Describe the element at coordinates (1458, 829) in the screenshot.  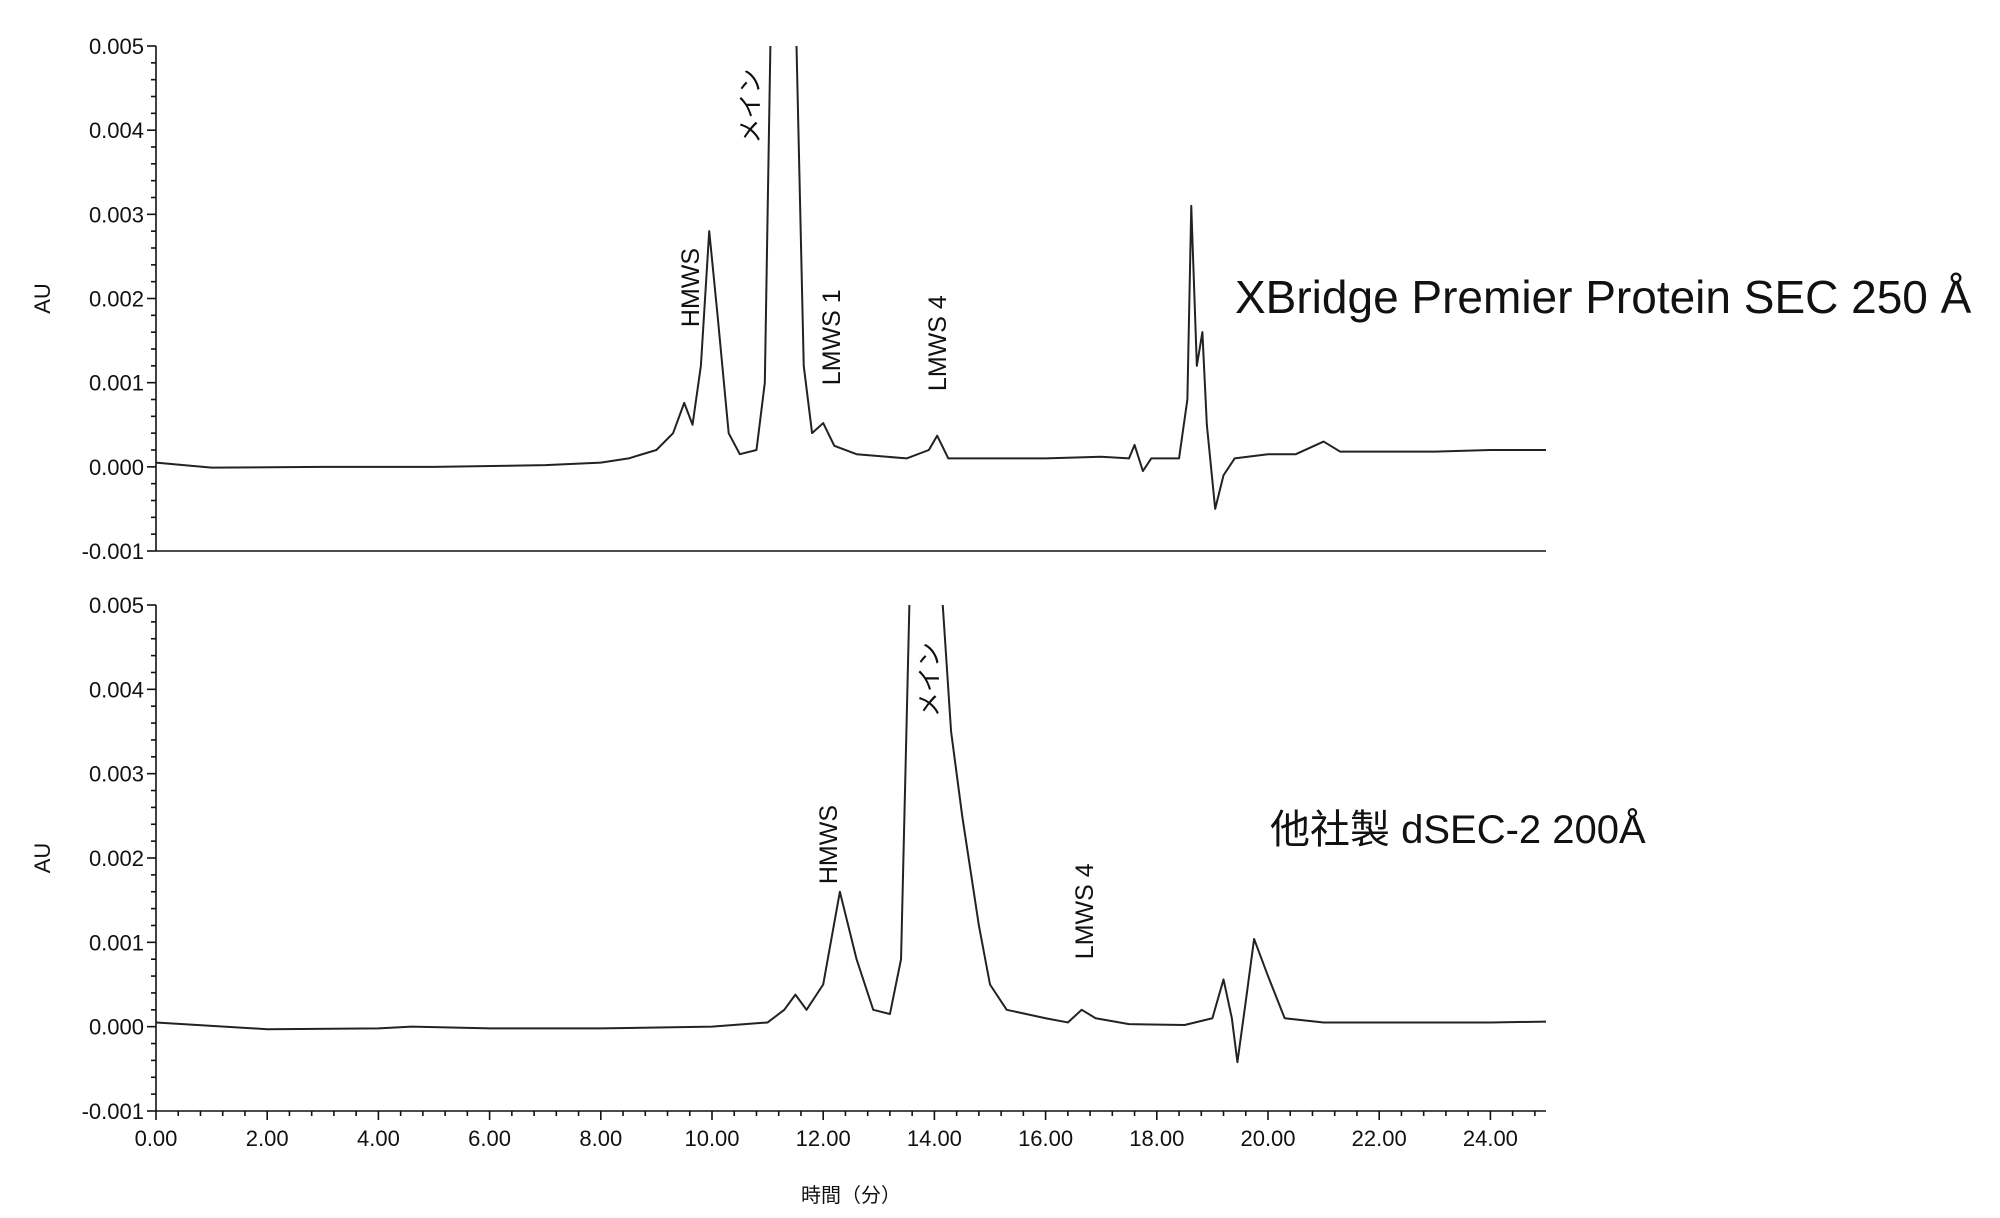
I see `series-label: 他社製 dSEC-2 200Å` at that location.